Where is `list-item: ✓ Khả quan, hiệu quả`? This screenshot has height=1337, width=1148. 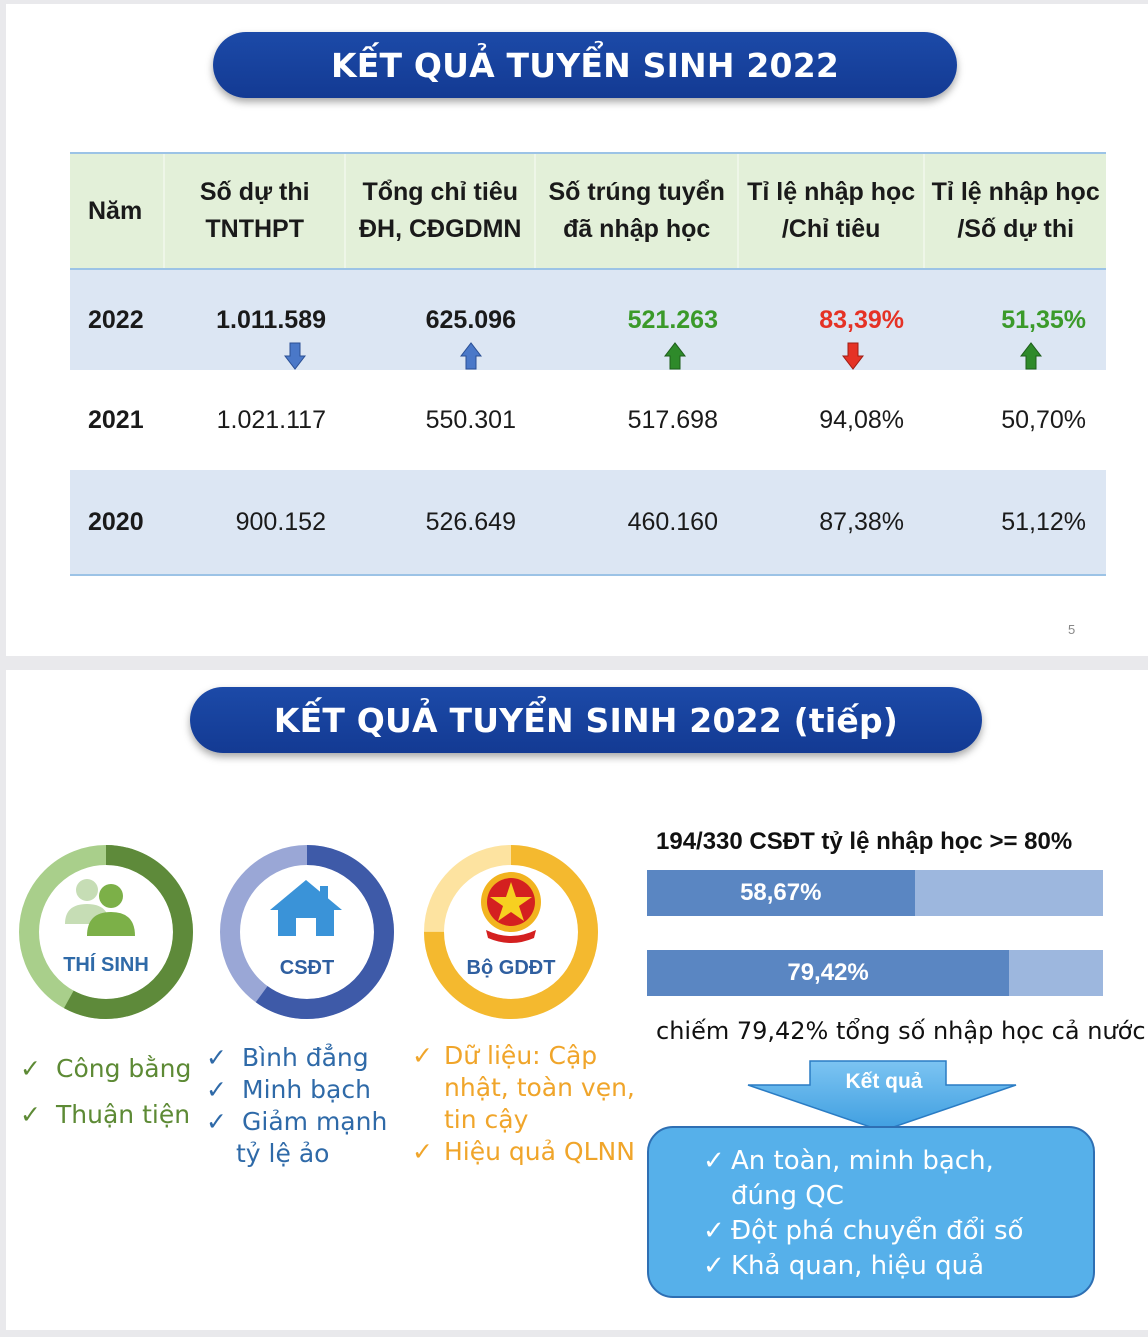 list-item: ✓ Khả quan, hiệu quả is located at coordinates (863, 1266).